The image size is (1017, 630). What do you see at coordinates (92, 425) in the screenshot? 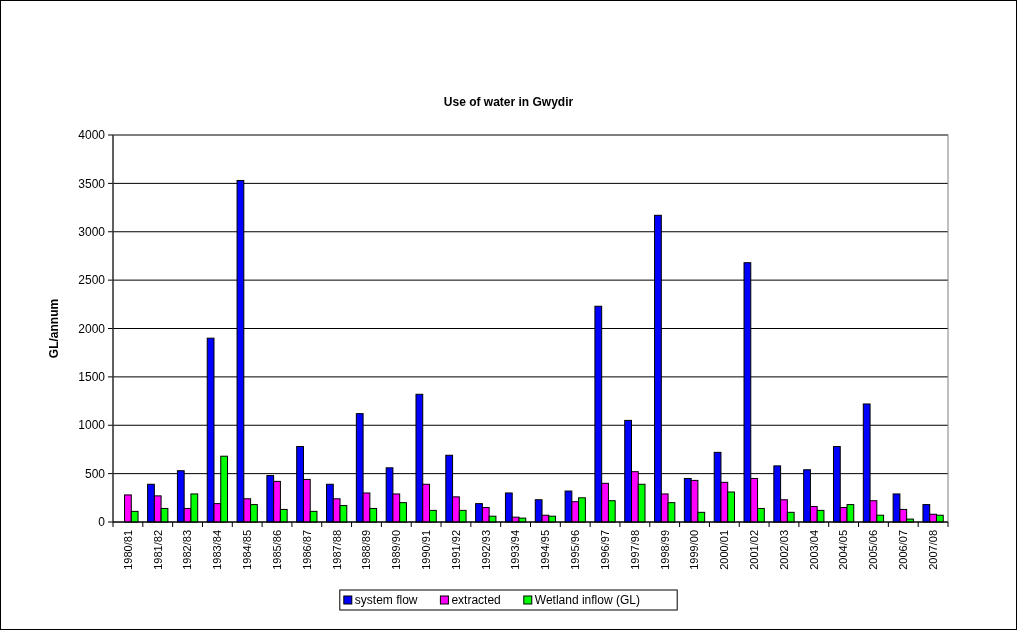
I see `y-tick-label: 1000` at bounding box center [92, 425].